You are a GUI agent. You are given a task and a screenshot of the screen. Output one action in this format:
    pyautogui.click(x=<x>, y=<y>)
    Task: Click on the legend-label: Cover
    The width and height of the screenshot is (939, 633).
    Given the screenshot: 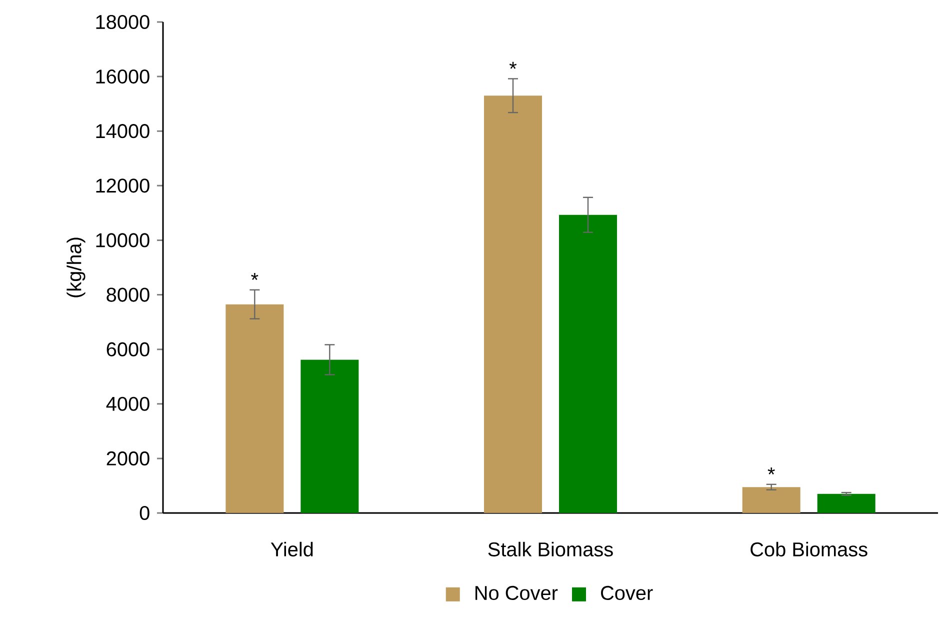 What is the action you would take?
    pyautogui.click(x=627, y=593)
    